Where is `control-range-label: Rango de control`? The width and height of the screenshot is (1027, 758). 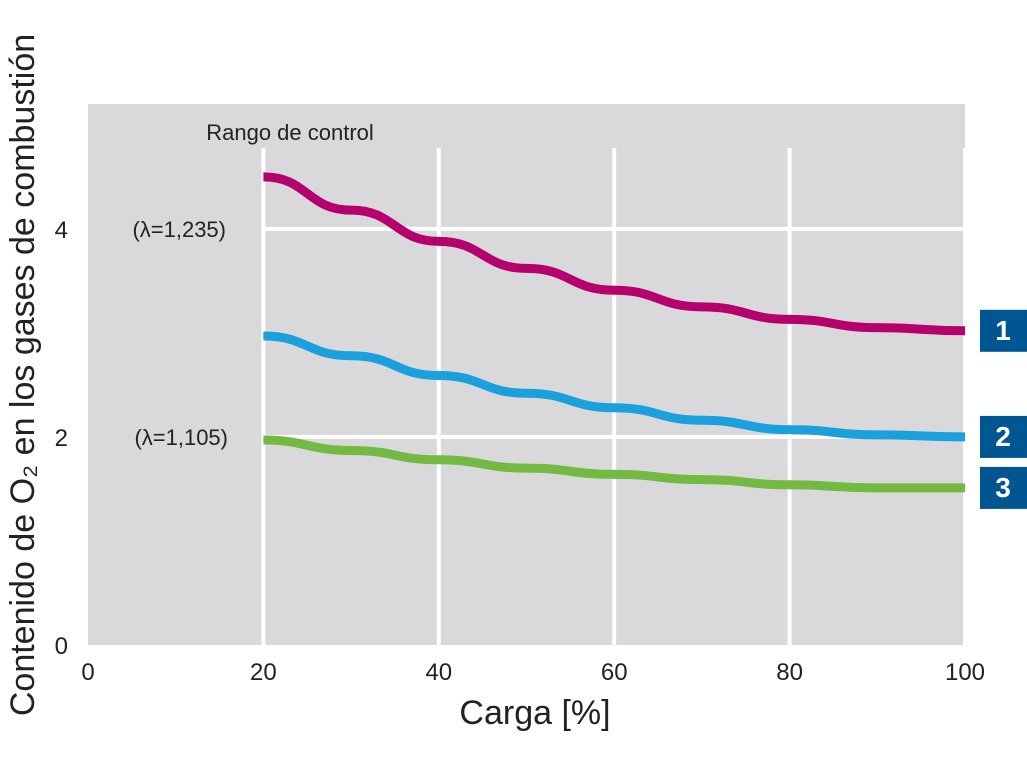 control-range-label: Rango de control is located at coordinates (290, 132).